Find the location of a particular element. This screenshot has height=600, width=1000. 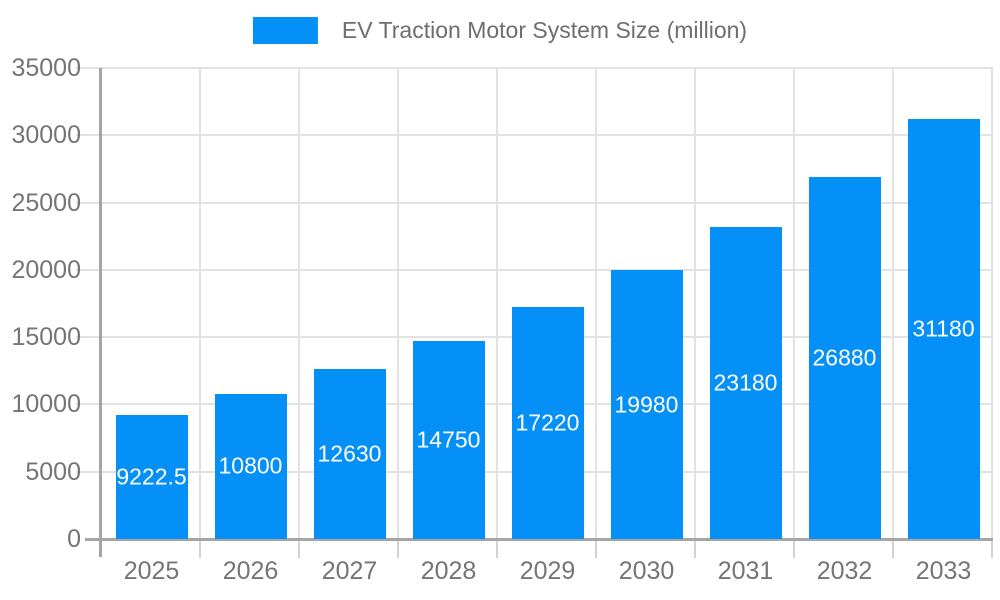

bar: 19980 is located at coordinates (646, 404).